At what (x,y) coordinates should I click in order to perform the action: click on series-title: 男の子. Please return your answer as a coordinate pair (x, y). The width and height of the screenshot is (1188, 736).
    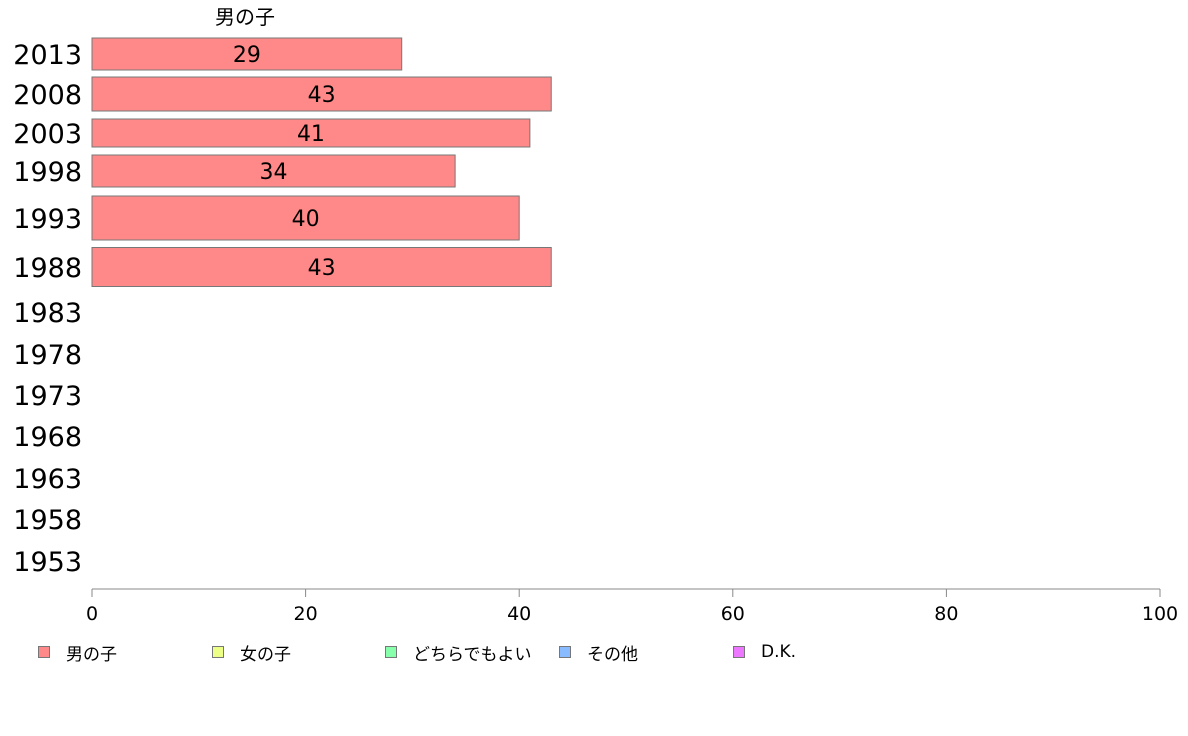
    Looking at the image, I should click on (245, 17).